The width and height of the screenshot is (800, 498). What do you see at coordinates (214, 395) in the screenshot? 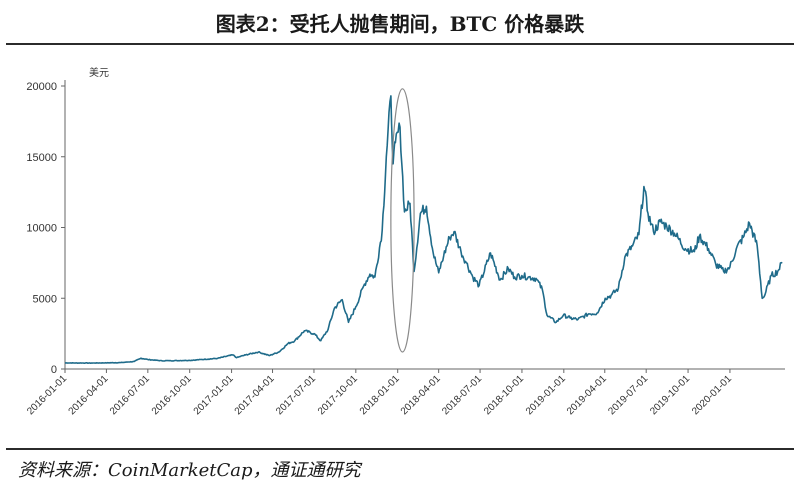
I see `x-tick-label: 2017-01-01` at bounding box center [214, 395].